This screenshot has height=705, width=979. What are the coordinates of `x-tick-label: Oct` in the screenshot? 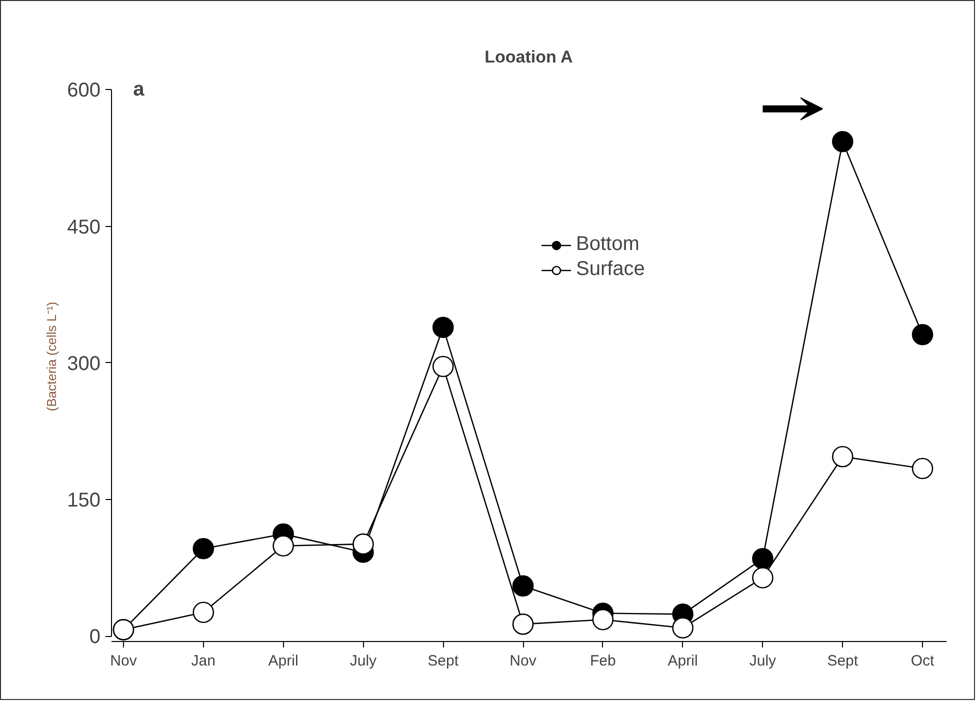 It's located at (923, 661).